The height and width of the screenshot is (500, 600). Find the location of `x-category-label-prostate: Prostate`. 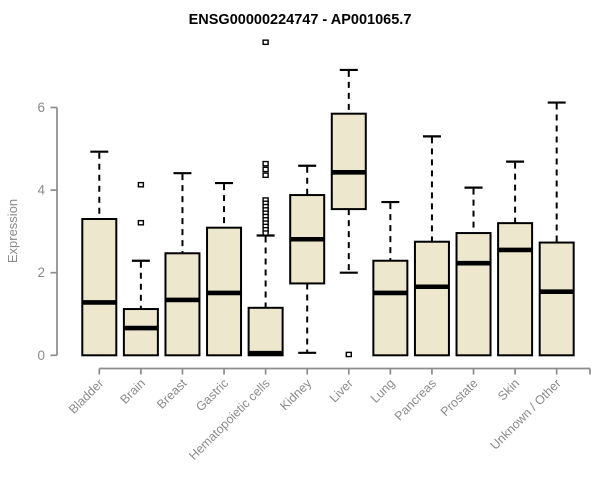

x-category-label-prostate: Prostate is located at coordinates (459, 397).